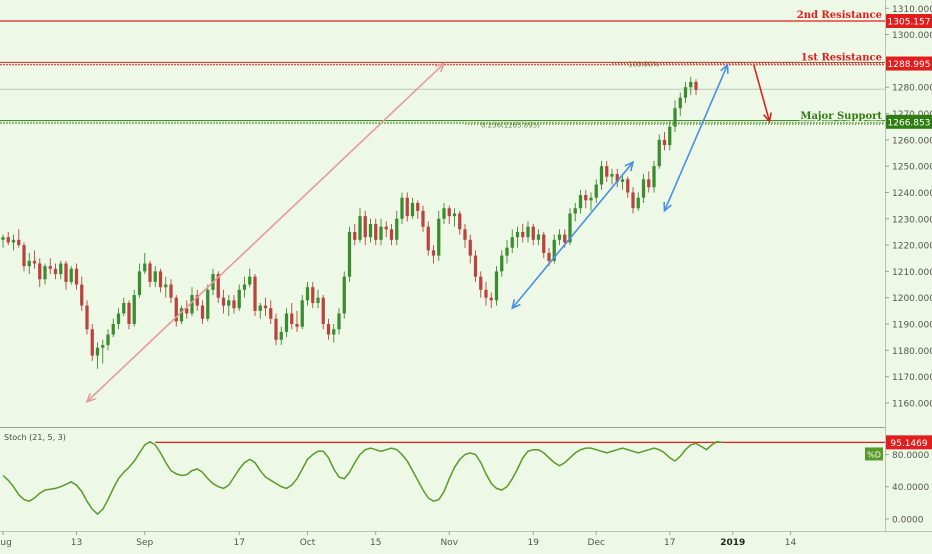  I want to click on level-price-text: 1266.853, so click(909, 123).